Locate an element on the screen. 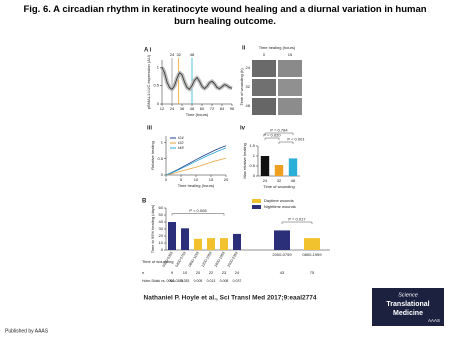  time-marker-label: 48 is located at coordinates (192, 54).